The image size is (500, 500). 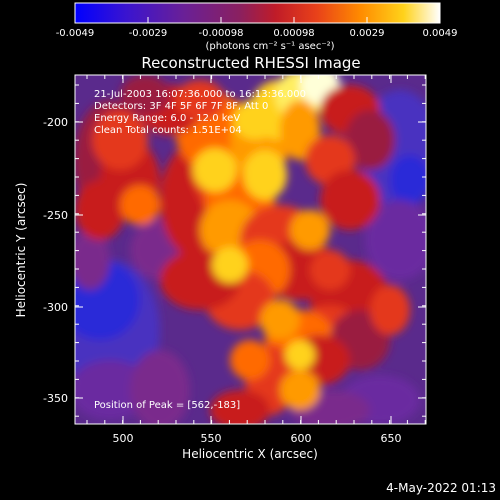 I want to click on x-tick-label: 550, so click(x=211, y=438).